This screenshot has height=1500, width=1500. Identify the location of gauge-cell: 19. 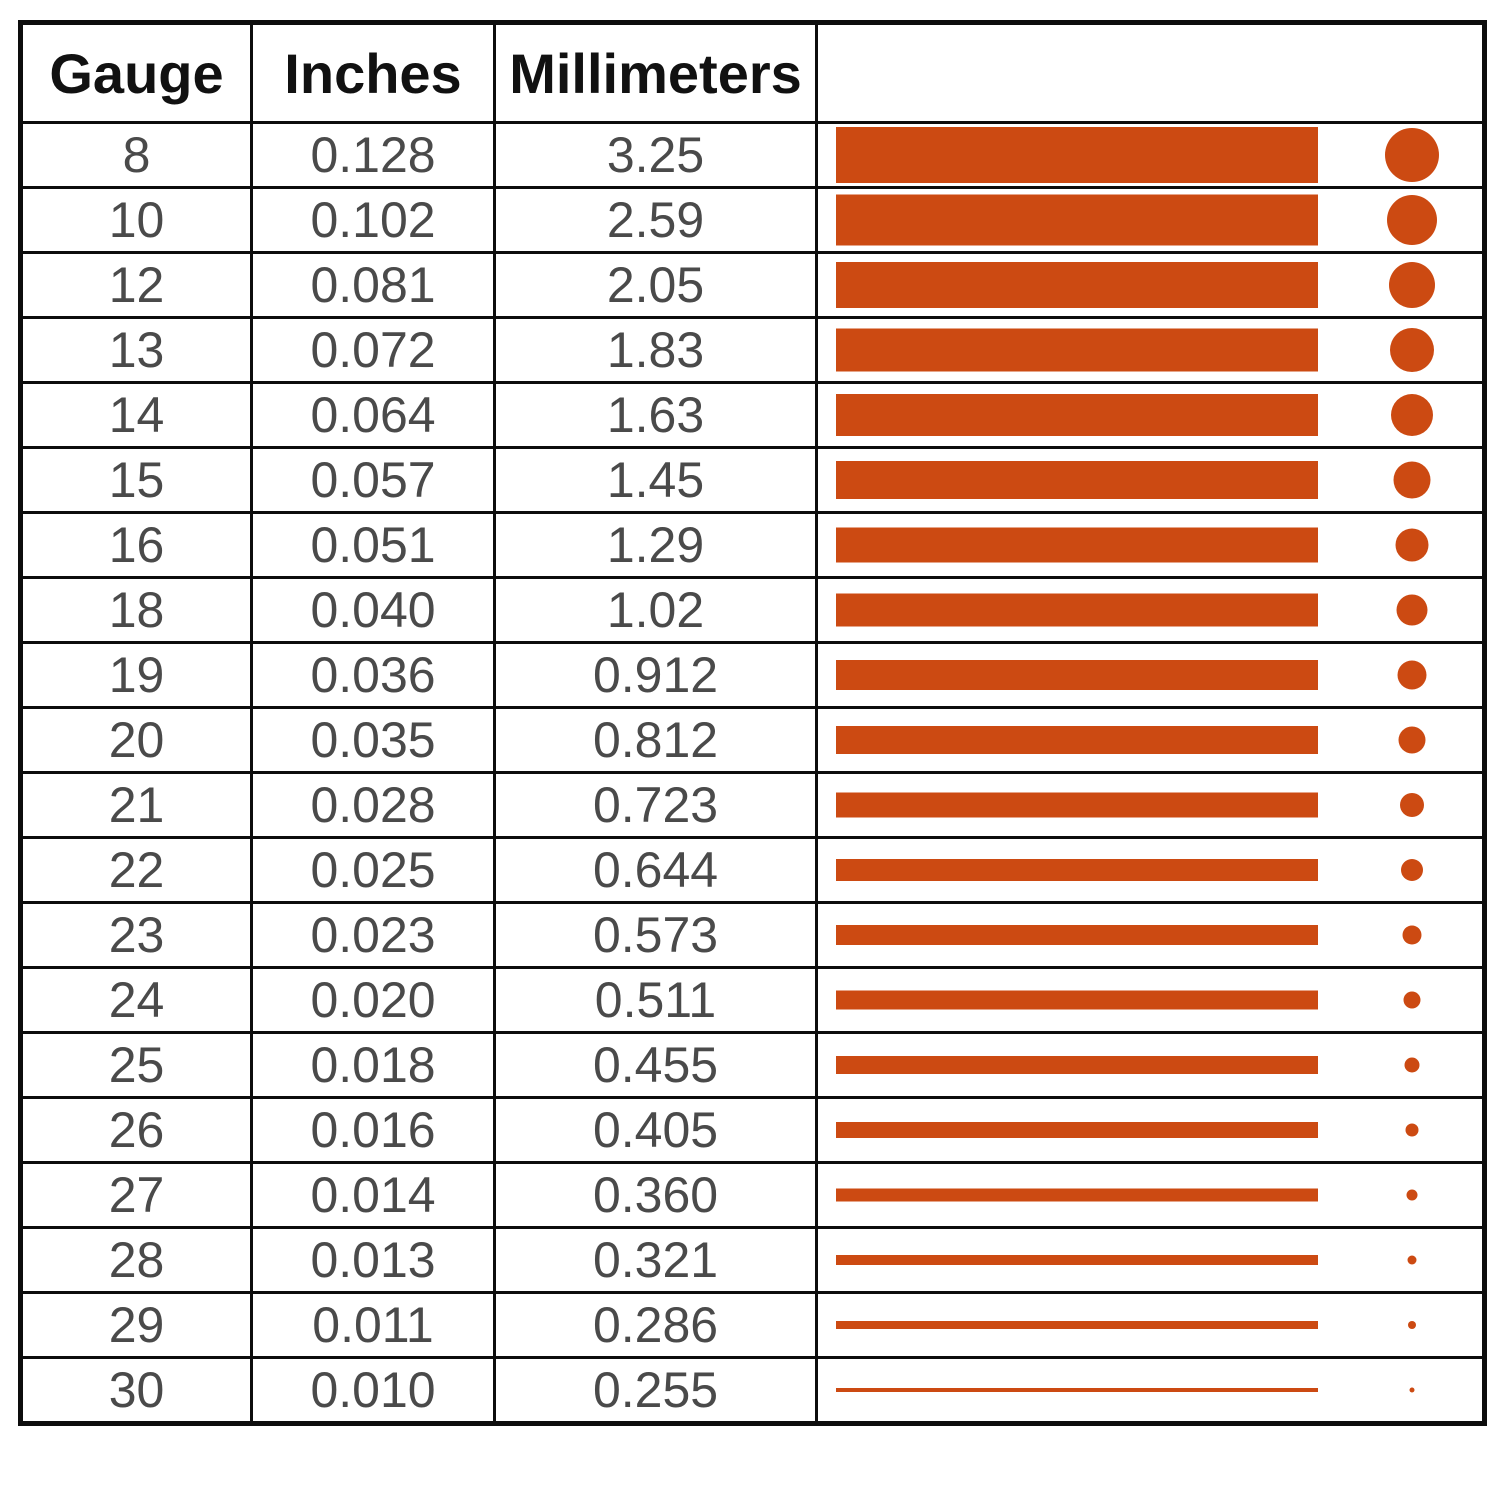
(136, 675).